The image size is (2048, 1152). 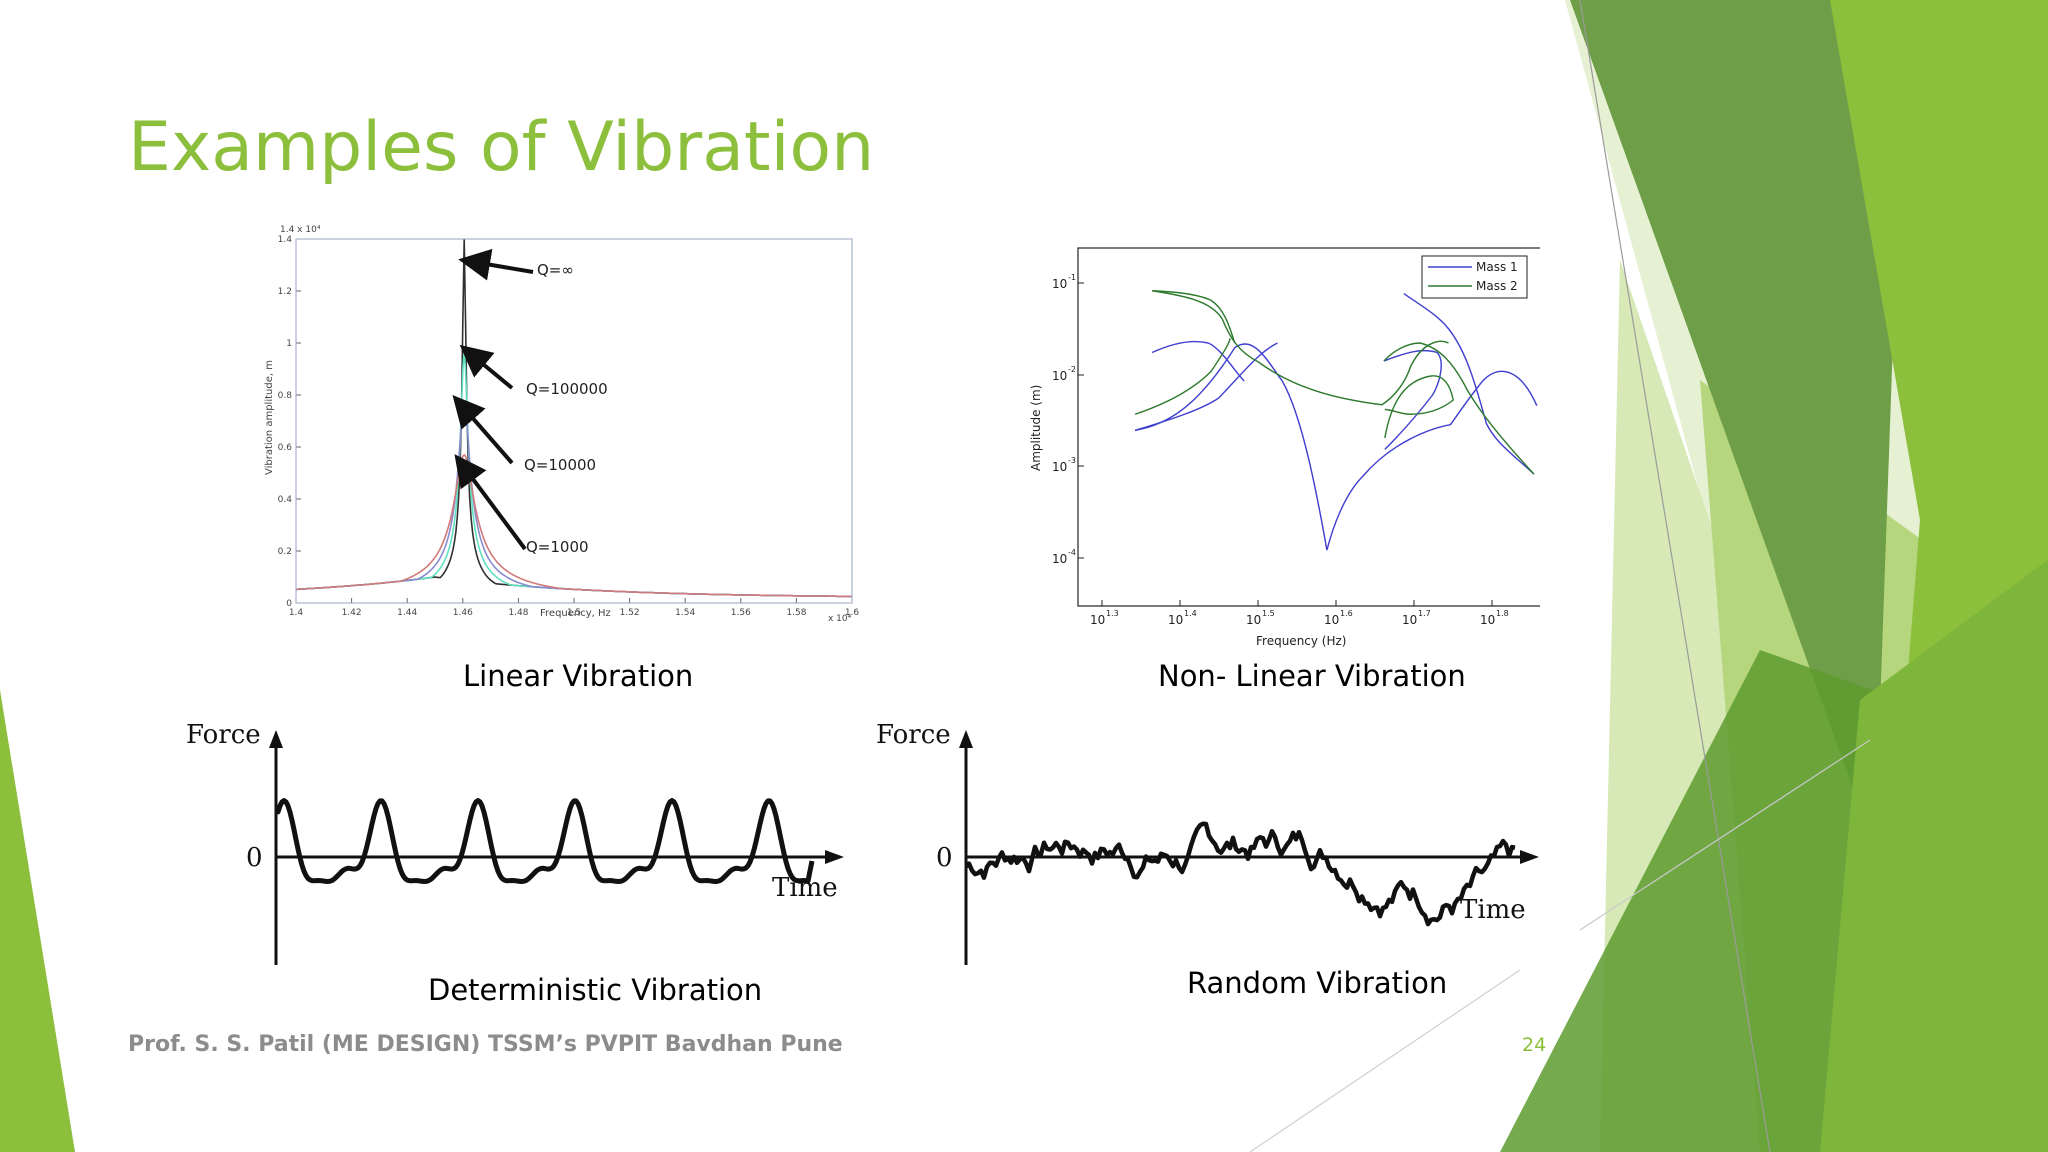 What do you see at coordinates (1497, 267) in the screenshot?
I see `legend-mass-1: Mass 1` at bounding box center [1497, 267].